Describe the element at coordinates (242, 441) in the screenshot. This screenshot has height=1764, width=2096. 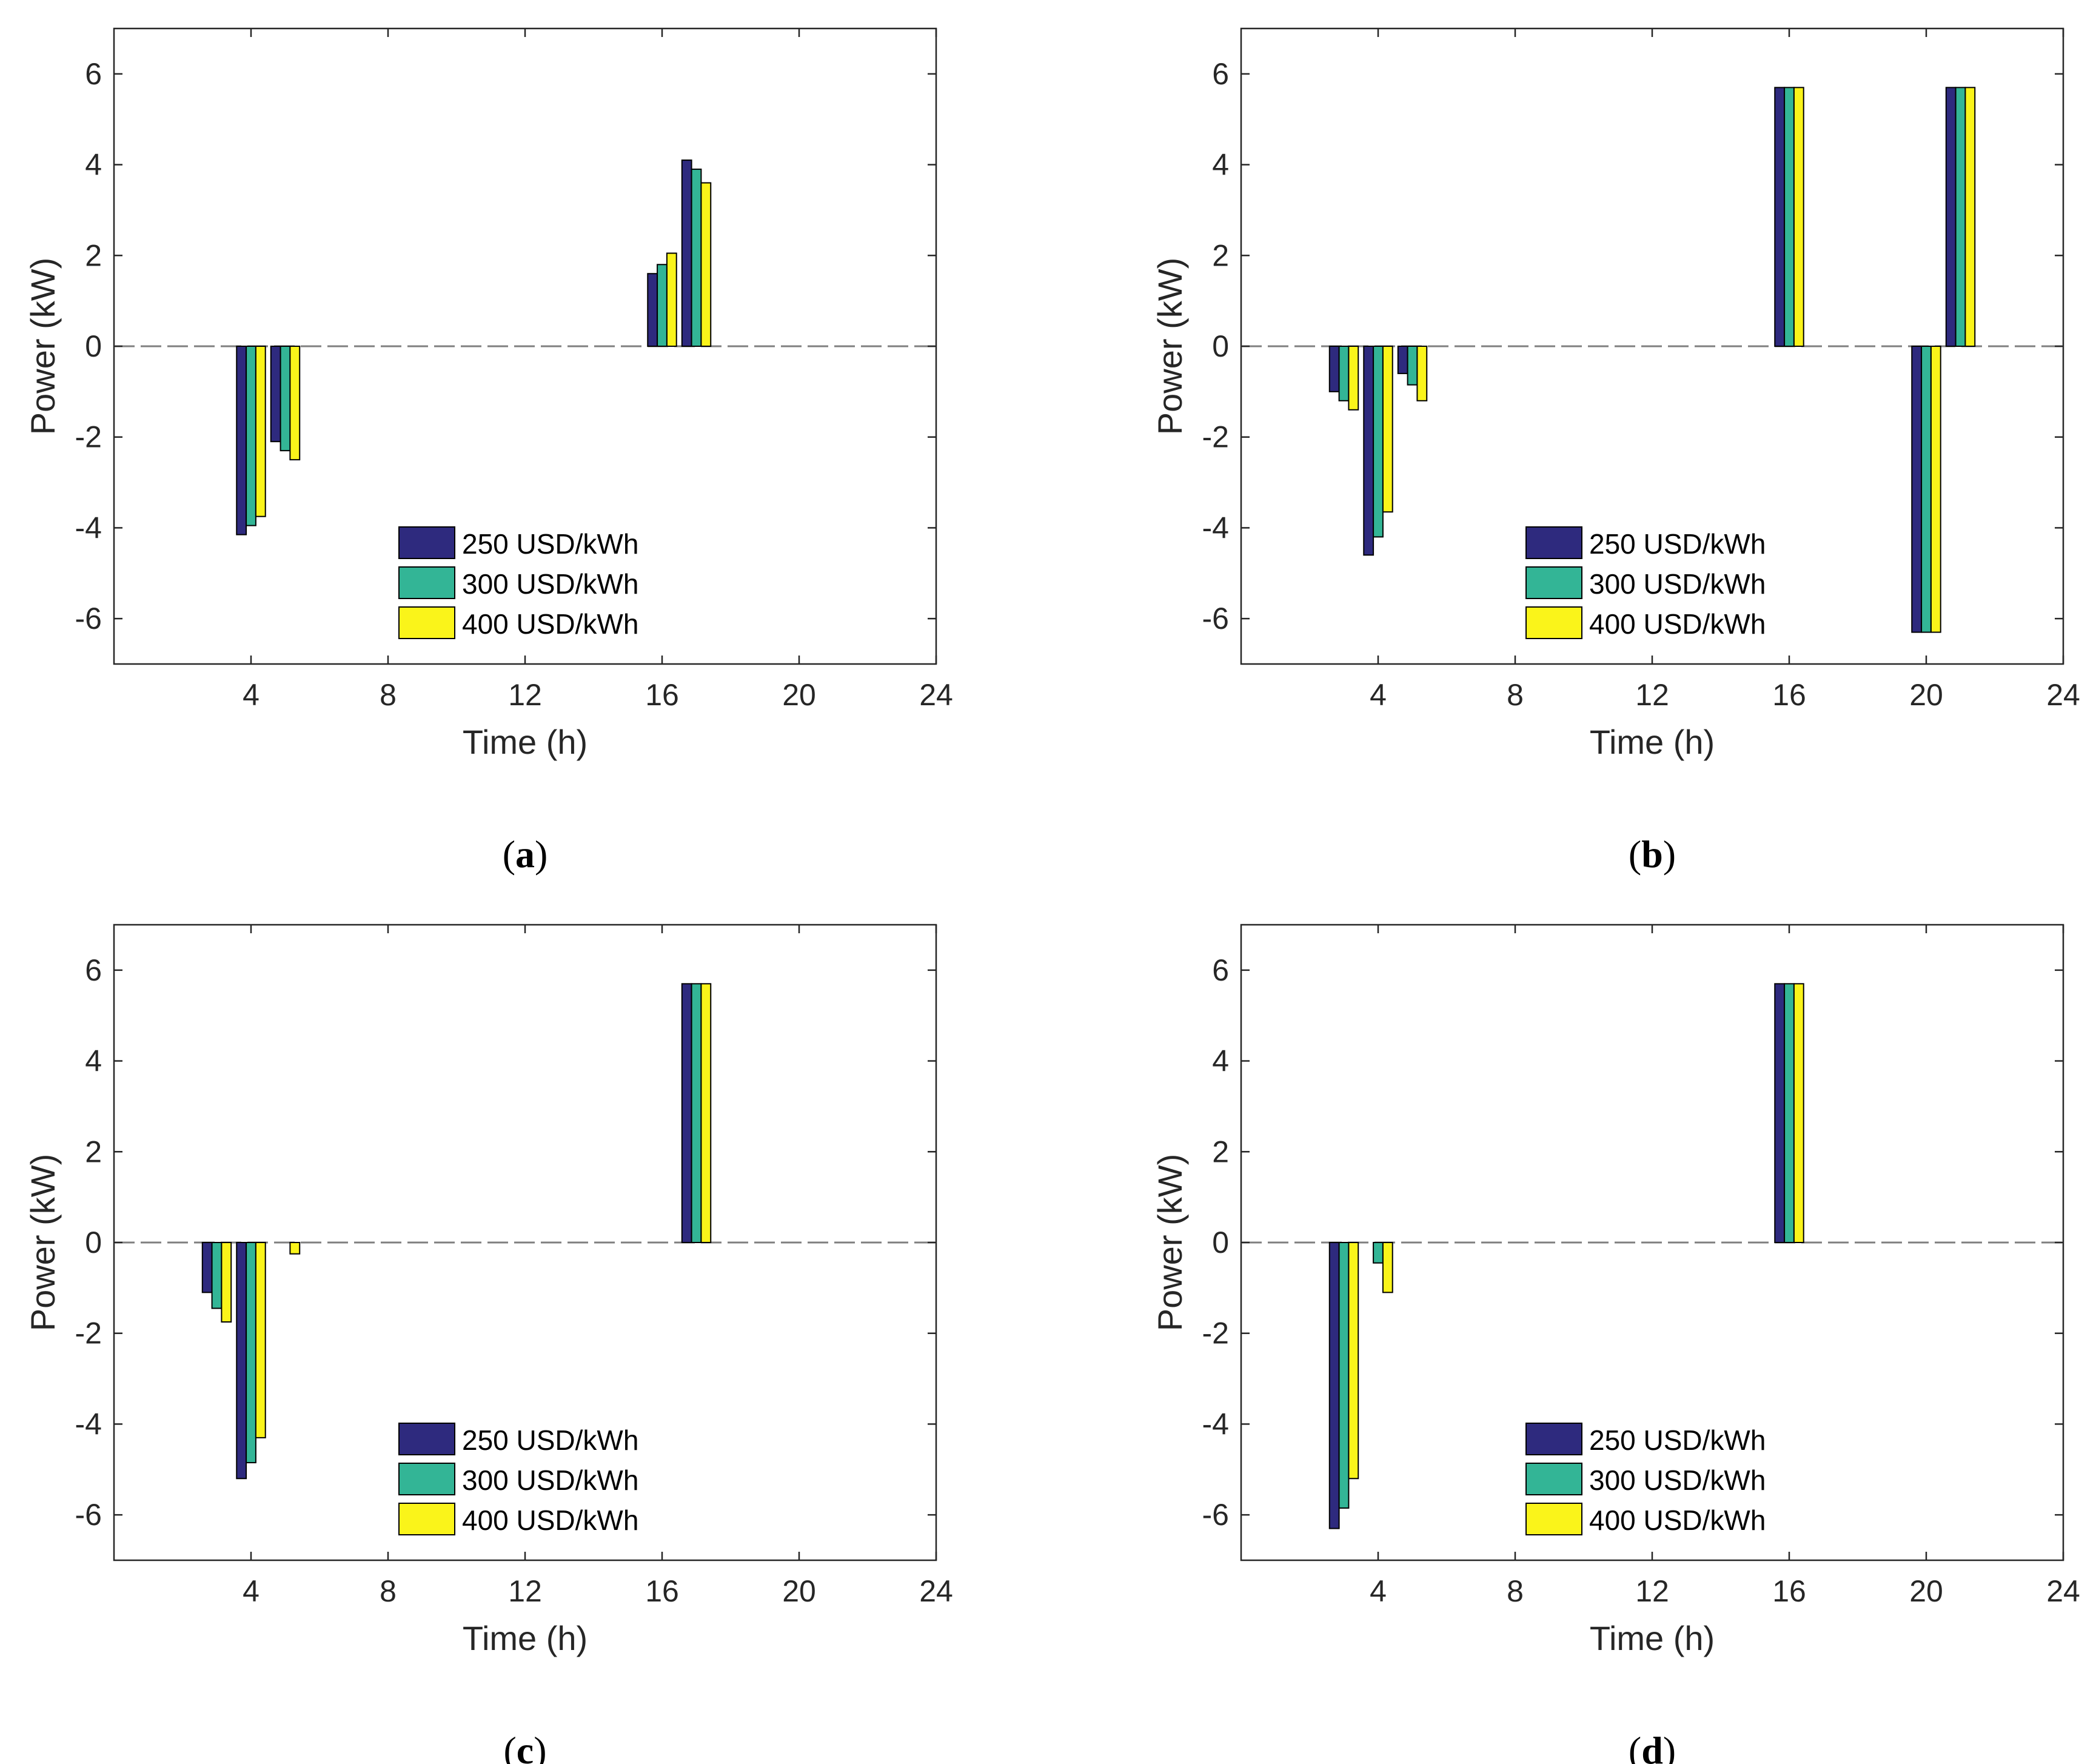
I see `bar-250-t4` at that location.